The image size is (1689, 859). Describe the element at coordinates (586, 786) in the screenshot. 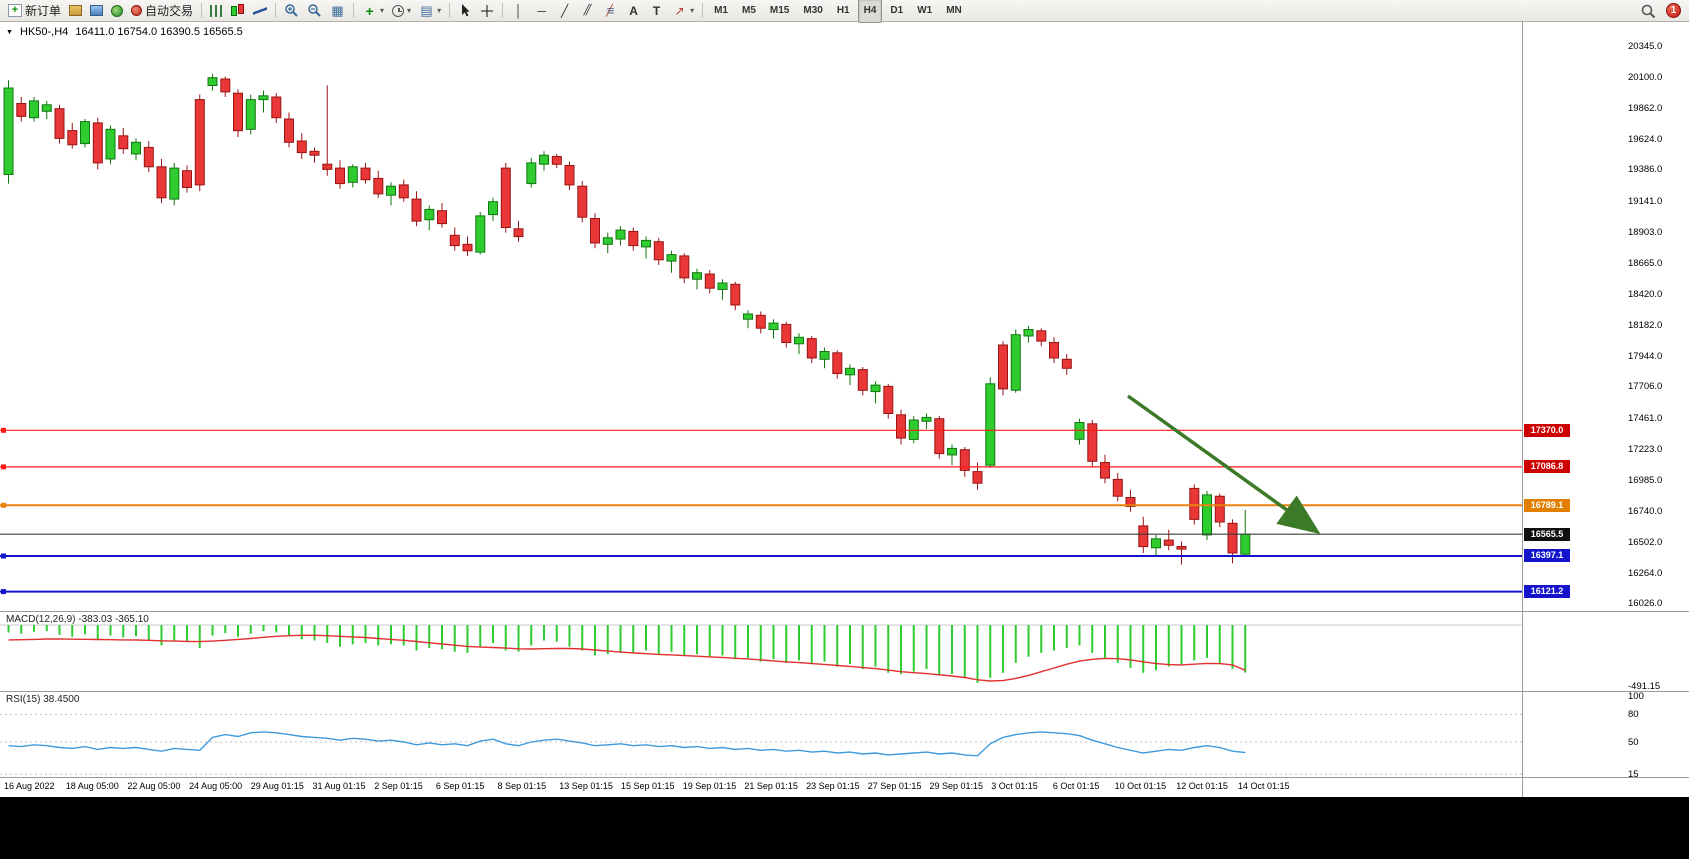

I see `time-axis-label: 13 Sep 01:15` at that location.